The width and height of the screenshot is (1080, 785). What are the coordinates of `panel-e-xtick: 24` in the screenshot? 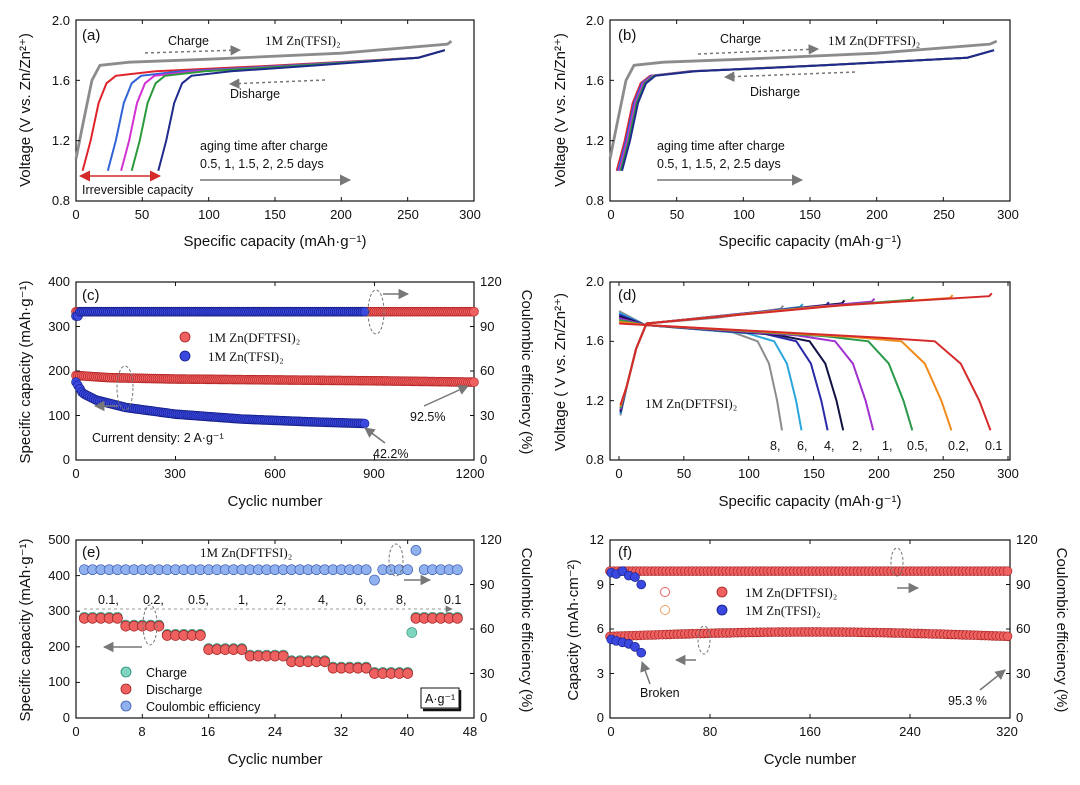 It's located at (275, 731).